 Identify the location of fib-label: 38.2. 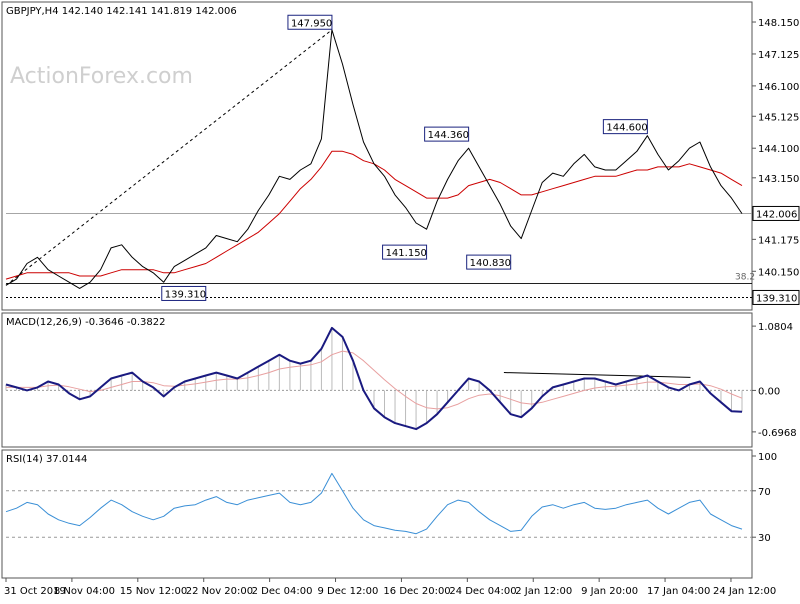
(745, 277).